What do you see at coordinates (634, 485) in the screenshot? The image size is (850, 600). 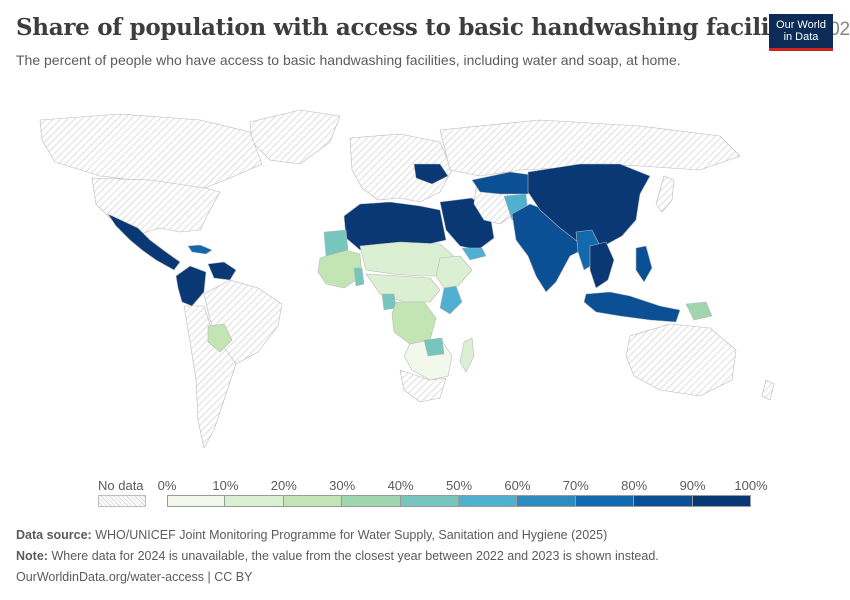 I see `legend-tick-label: 80%` at bounding box center [634, 485].